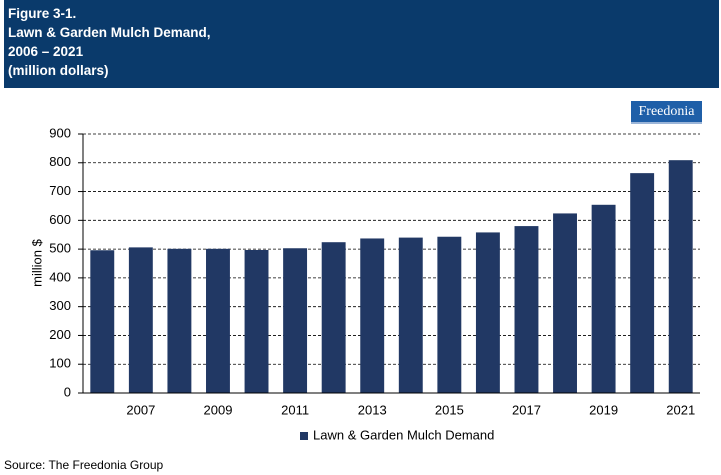 This screenshot has height=475, width=721. I want to click on y-axis-label: million $, so click(36, 262).